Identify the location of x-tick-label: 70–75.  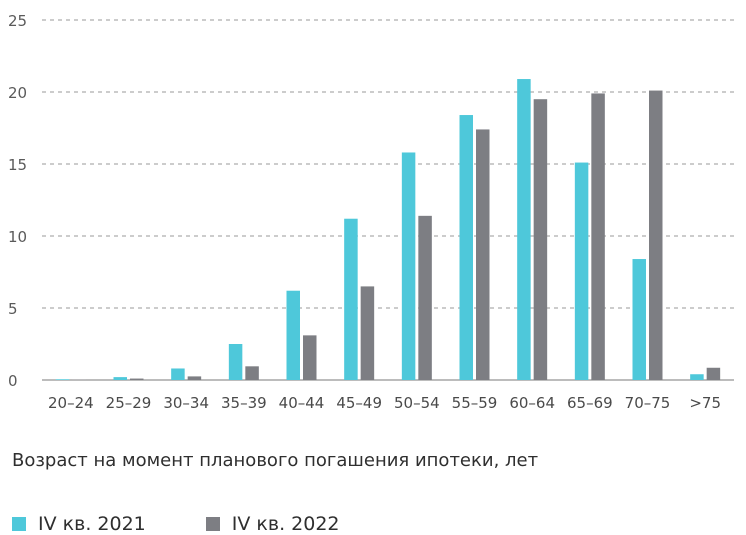
(648, 403).